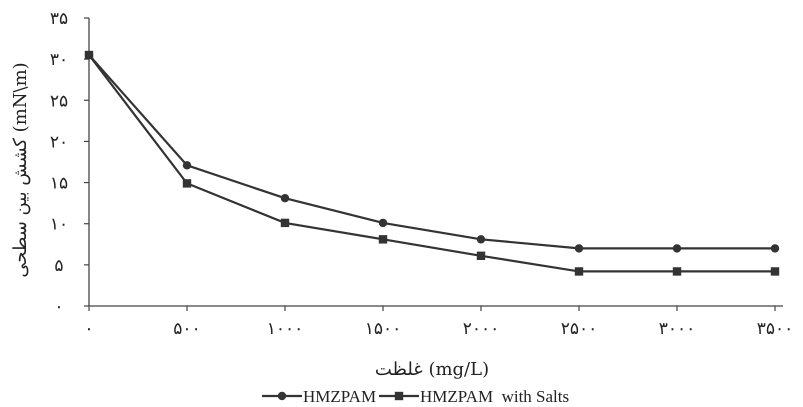 This screenshot has width=803, height=407. What do you see at coordinates (59, 225) in the screenshot?
I see `y-tick-label: ۱۰` at bounding box center [59, 225].